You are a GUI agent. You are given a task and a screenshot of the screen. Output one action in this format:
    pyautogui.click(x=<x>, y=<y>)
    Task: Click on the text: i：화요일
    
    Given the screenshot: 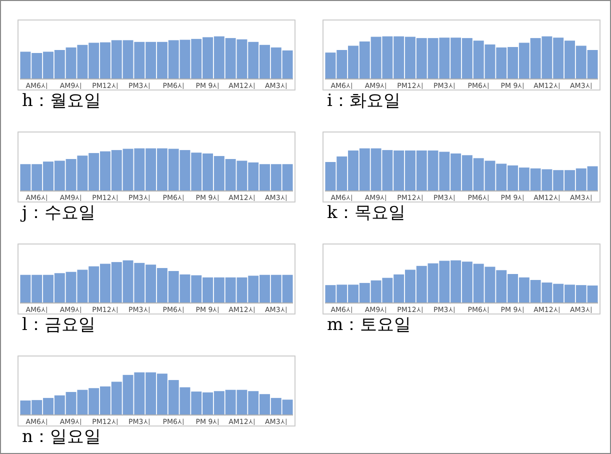 What is the action you would take?
    pyautogui.click(x=363, y=101)
    